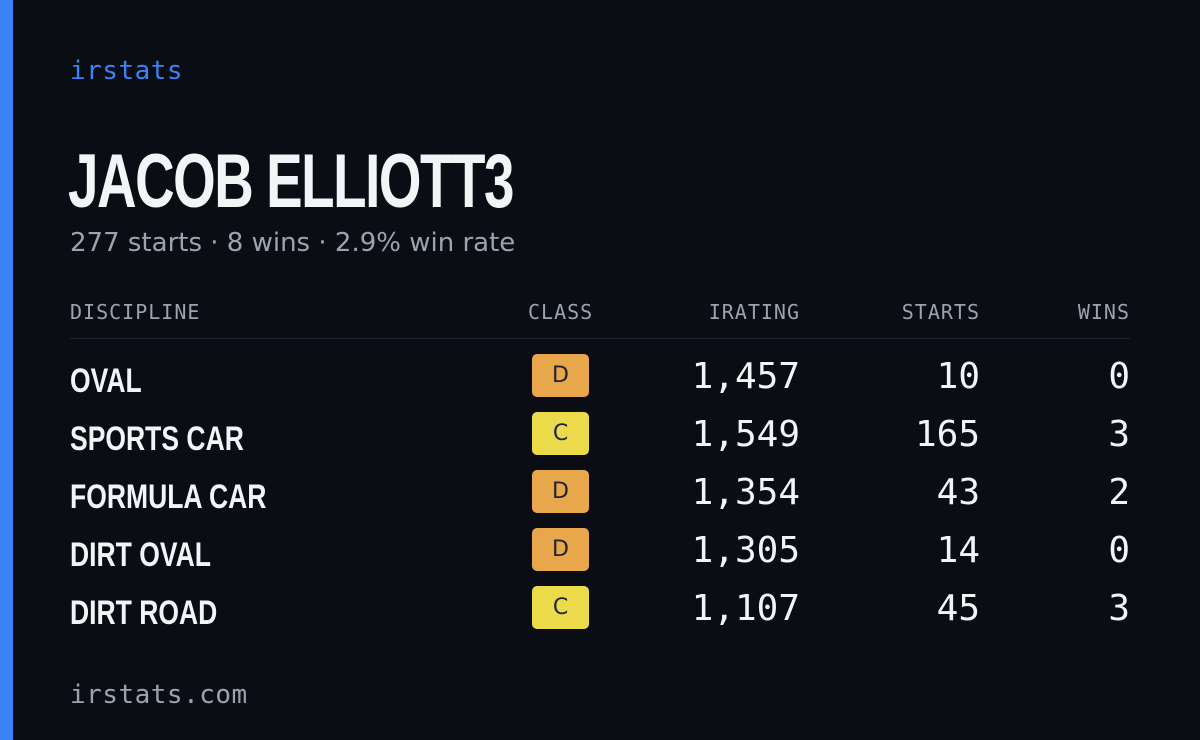 Image resolution: width=1200 pixels, height=740 pixels. Describe the element at coordinates (745, 608) in the screenshot. I see `irating-value: 1,107` at that location.